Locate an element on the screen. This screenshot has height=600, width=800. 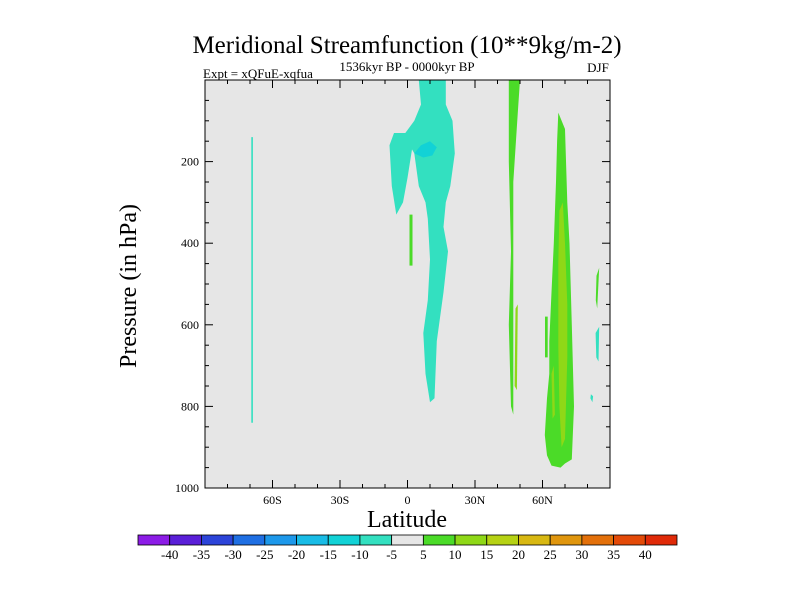
colorbar-label: 20 is located at coordinates (518, 554).